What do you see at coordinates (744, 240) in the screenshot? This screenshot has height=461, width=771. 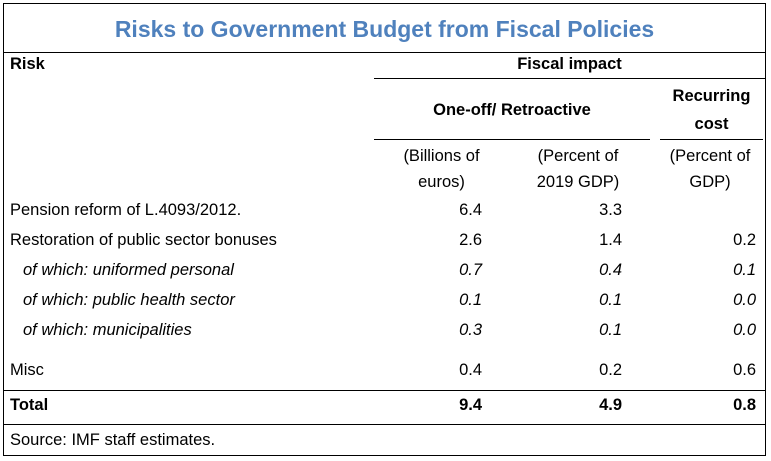 I see `row-bonuses-v3: 0.2` at bounding box center [744, 240].